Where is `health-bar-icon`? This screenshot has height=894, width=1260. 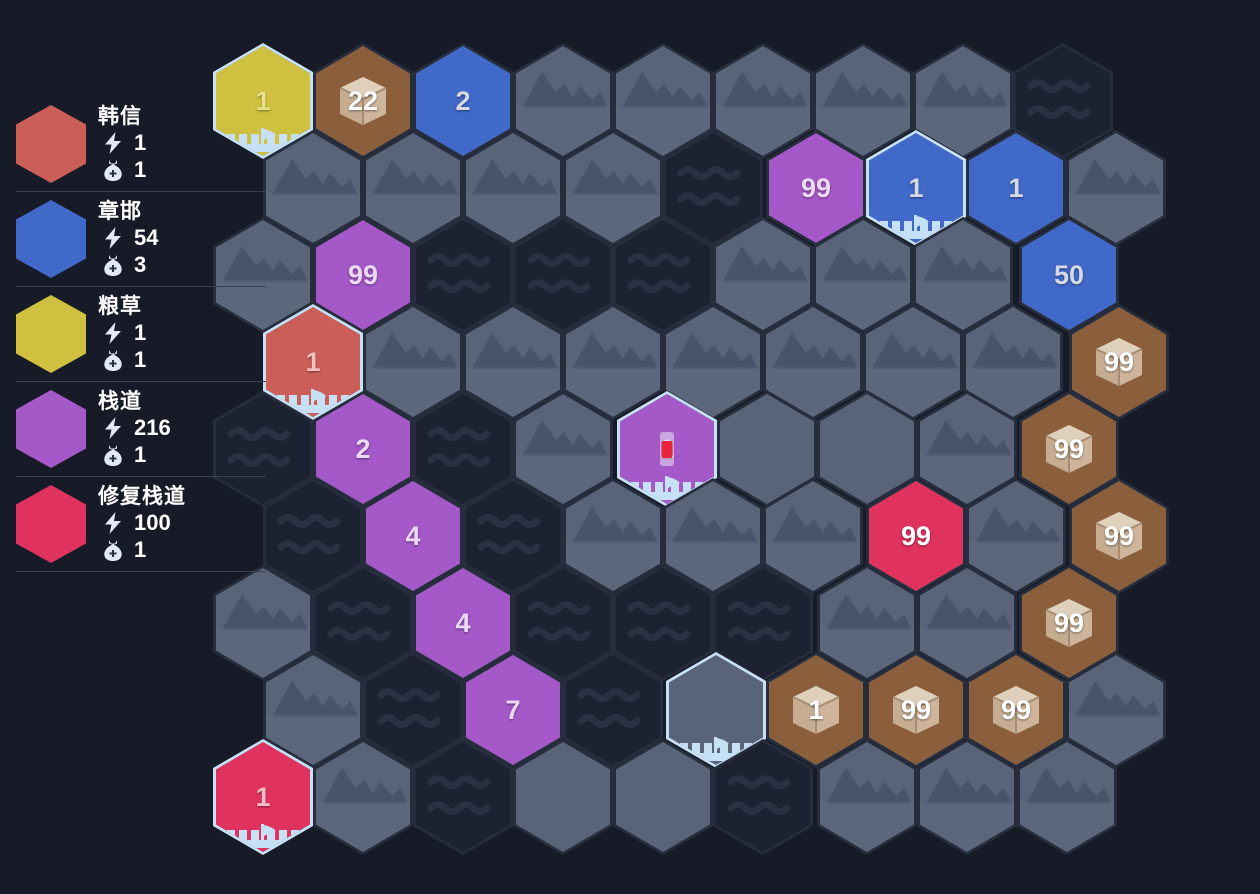
health-bar-icon is located at coordinates (667, 449).